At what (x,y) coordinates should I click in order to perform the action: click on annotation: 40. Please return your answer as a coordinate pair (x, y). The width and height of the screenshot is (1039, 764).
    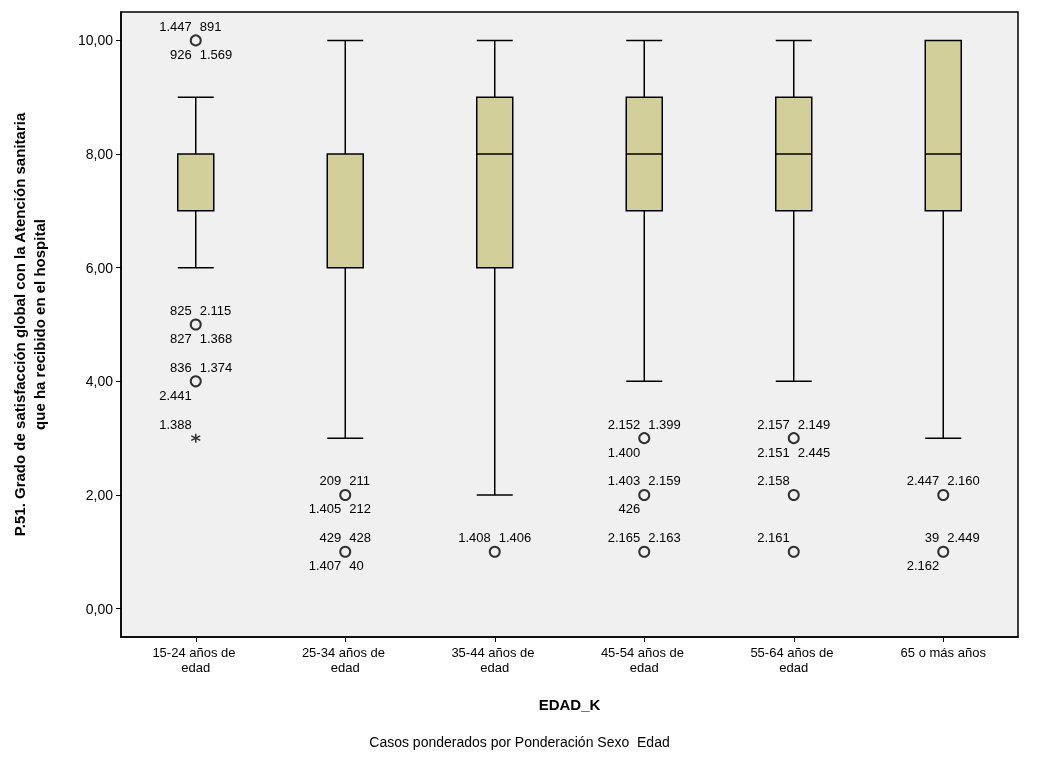
    Looking at the image, I should click on (356, 566).